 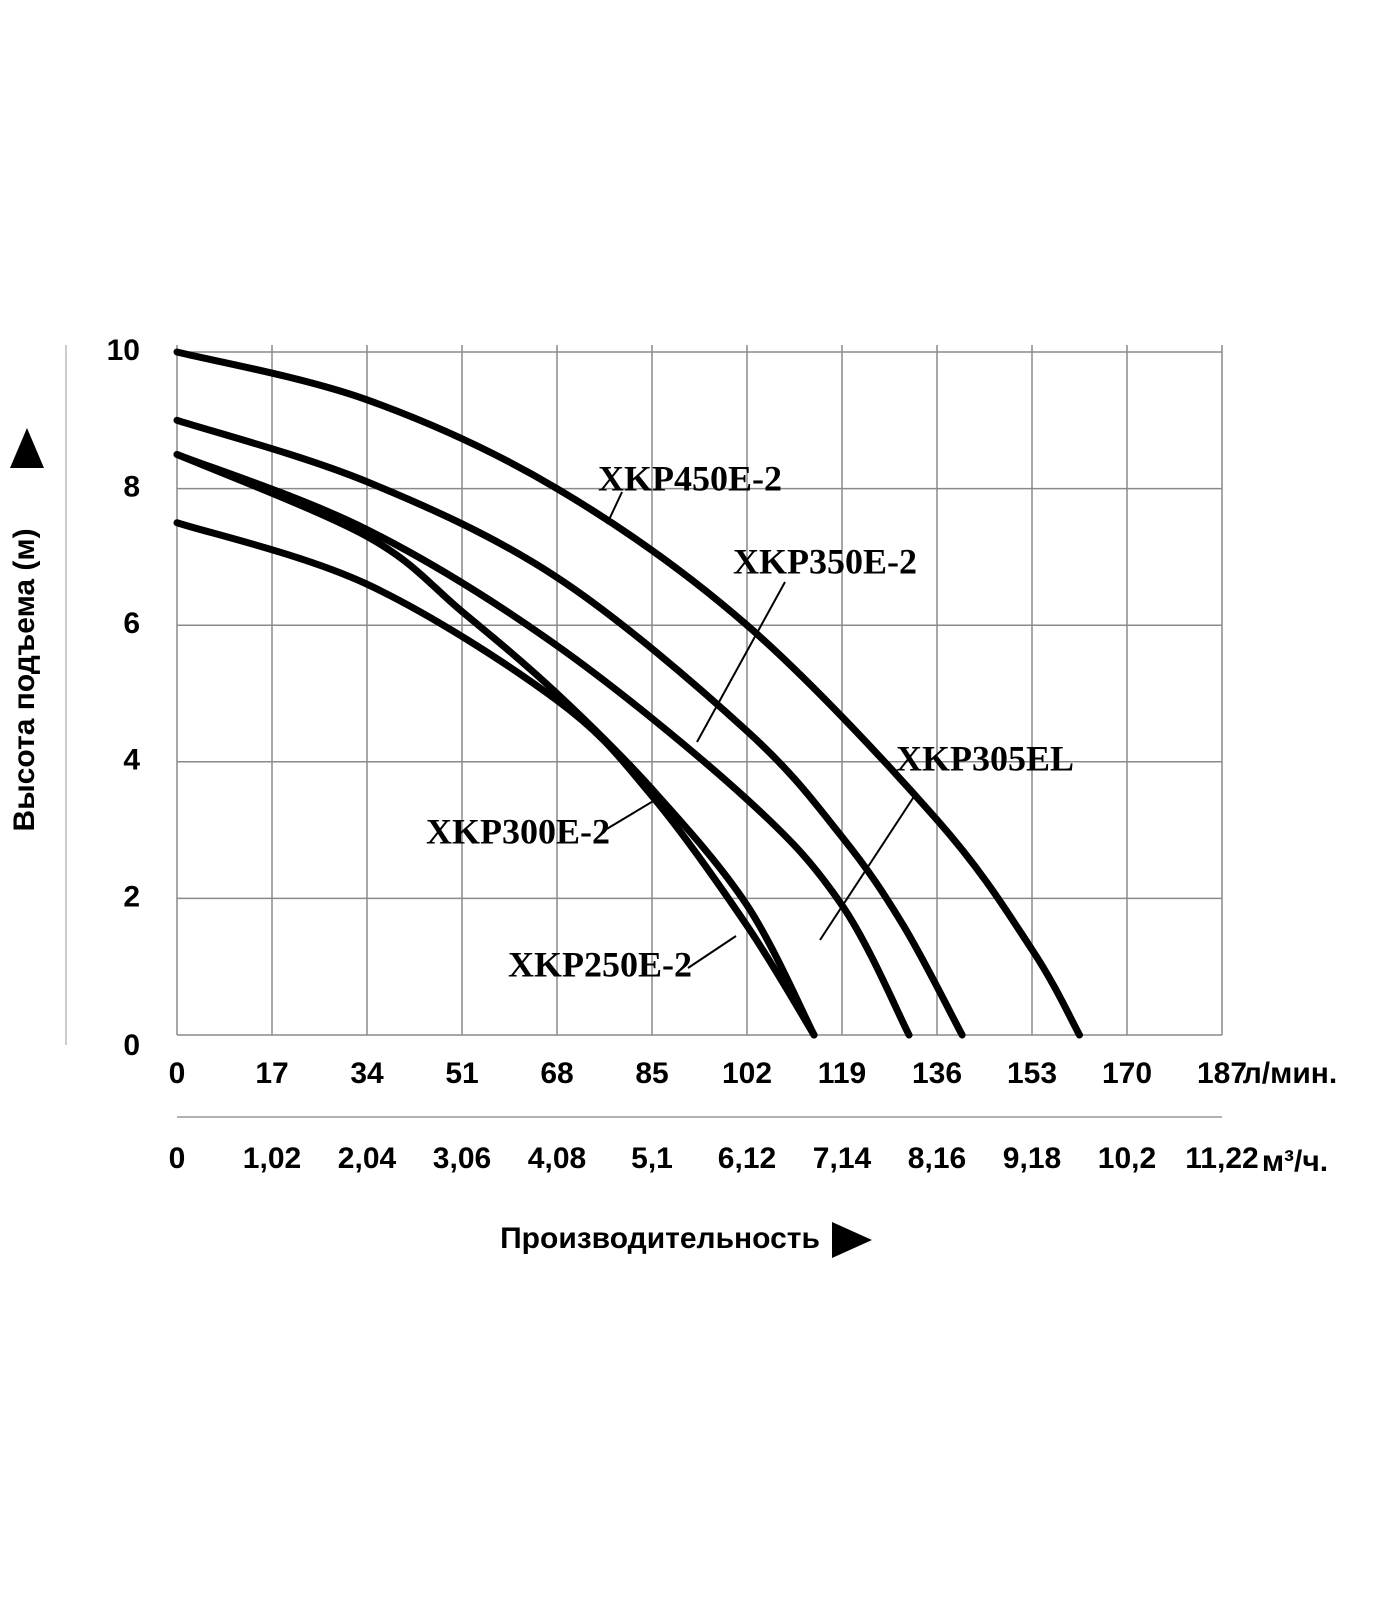 What do you see at coordinates (462, 1158) in the screenshot?
I see `x2-tick-label: 3,06` at bounding box center [462, 1158].